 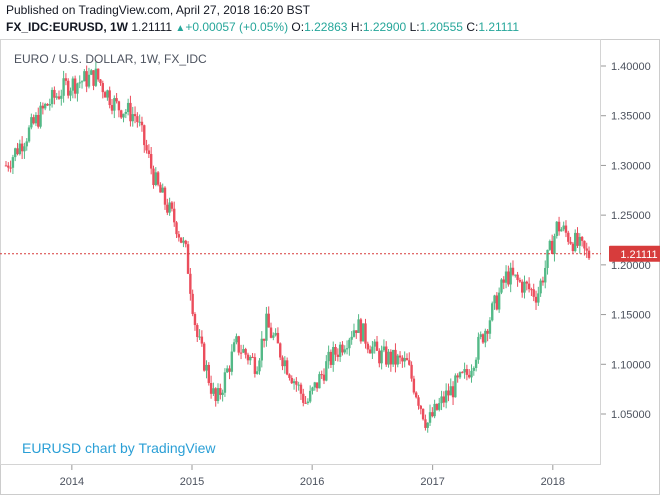 I want to click on x-tick-label: 2015, so click(x=192, y=482).